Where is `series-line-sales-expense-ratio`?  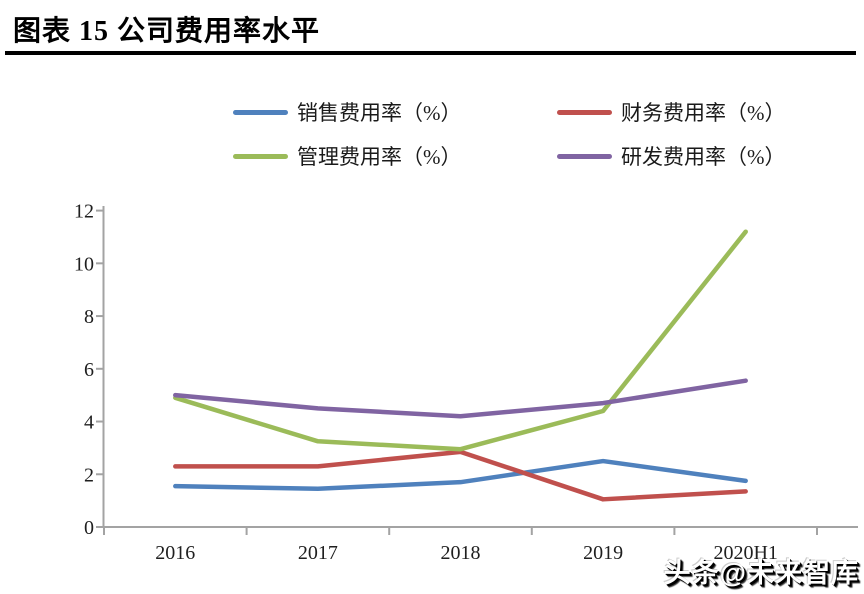 series-line-sales-expense-ratio is located at coordinates (460, 475).